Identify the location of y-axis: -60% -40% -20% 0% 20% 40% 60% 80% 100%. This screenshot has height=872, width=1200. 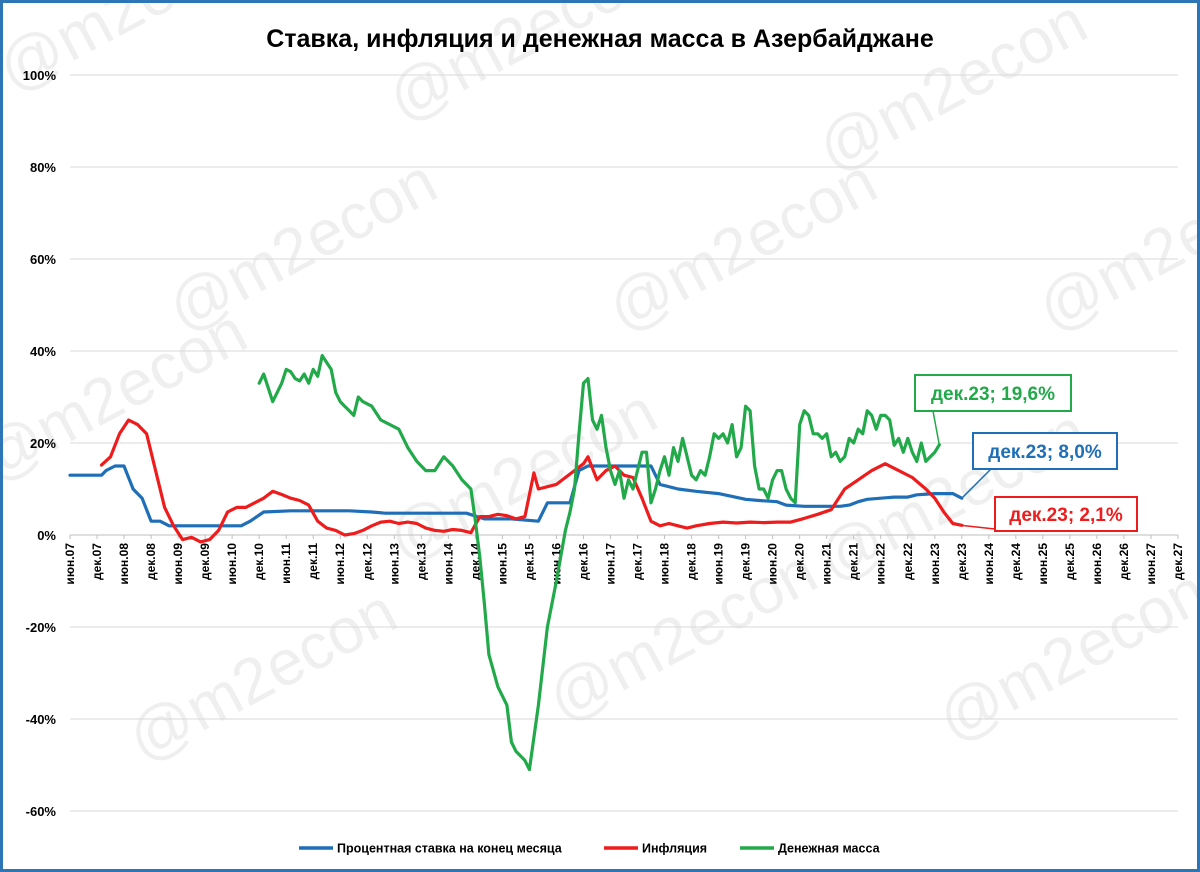
(40, 443).